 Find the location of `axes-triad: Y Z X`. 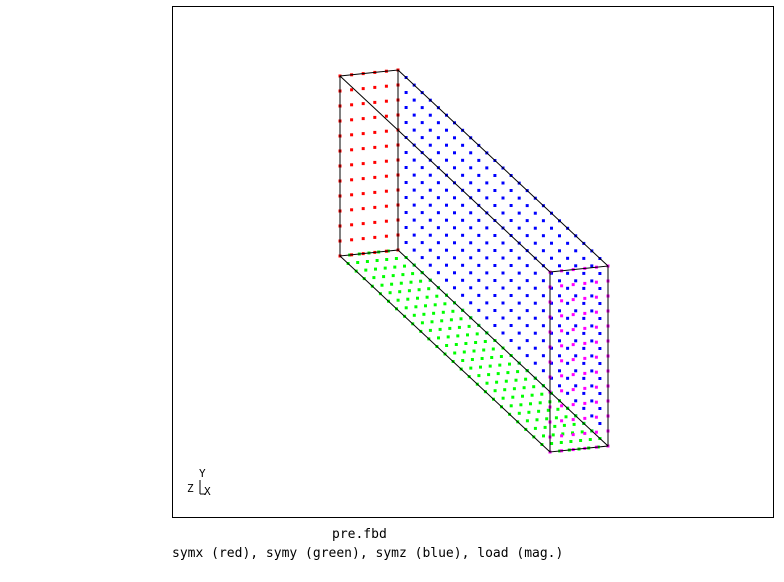

axes-triad: Y Z X is located at coordinates (199, 482).